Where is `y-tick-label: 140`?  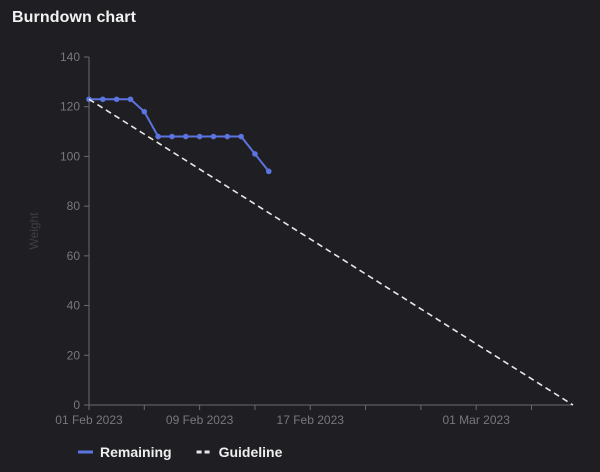 y-tick-label: 140 is located at coordinates (70, 57).